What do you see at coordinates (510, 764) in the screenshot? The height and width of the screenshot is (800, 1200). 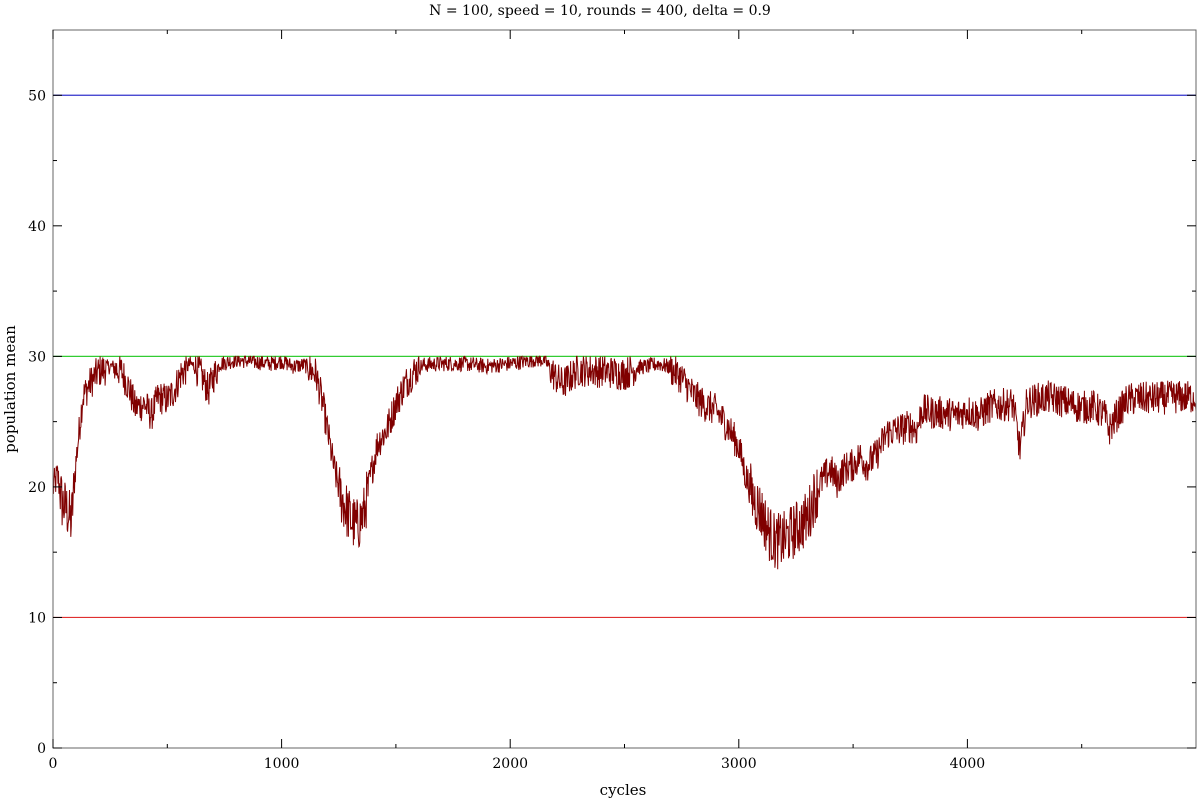 I see `x-tick-label: 2000` at bounding box center [510, 764].